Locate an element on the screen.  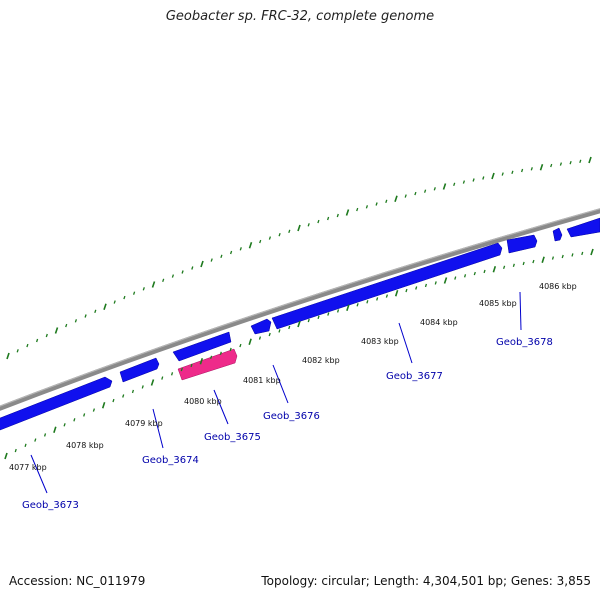
gene-label: Geob_3675 is located at coordinates (232, 437).